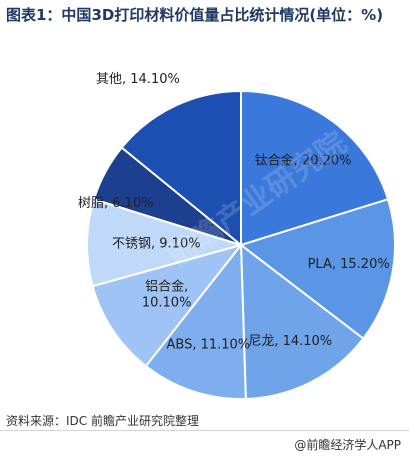 This screenshot has width=409, height=456. What do you see at coordinates (208, 344) in the screenshot?
I see `pie-label-4: ABS, 11.10%` at bounding box center [208, 344].